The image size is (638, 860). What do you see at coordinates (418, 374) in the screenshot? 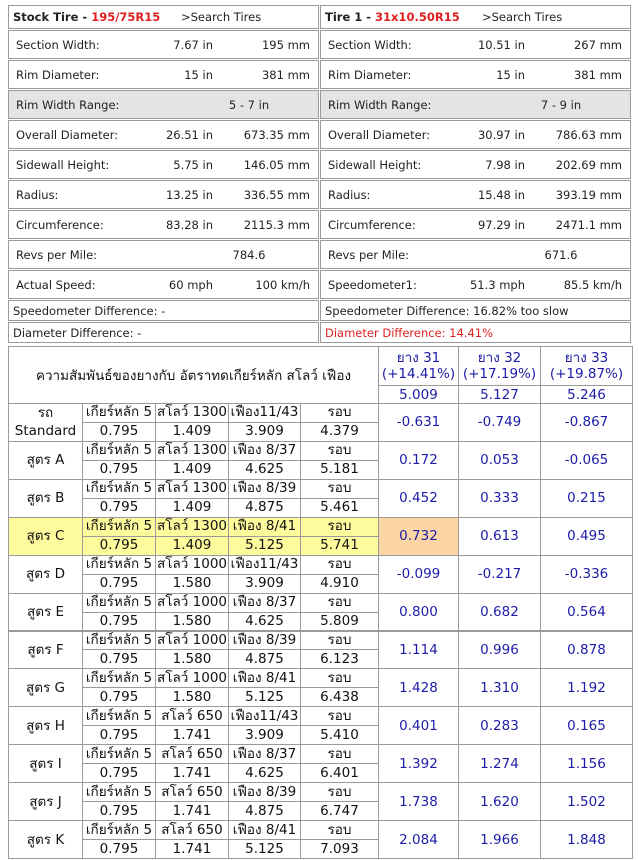
I see `tire-diff: (+14.41%)` at bounding box center [418, 374].